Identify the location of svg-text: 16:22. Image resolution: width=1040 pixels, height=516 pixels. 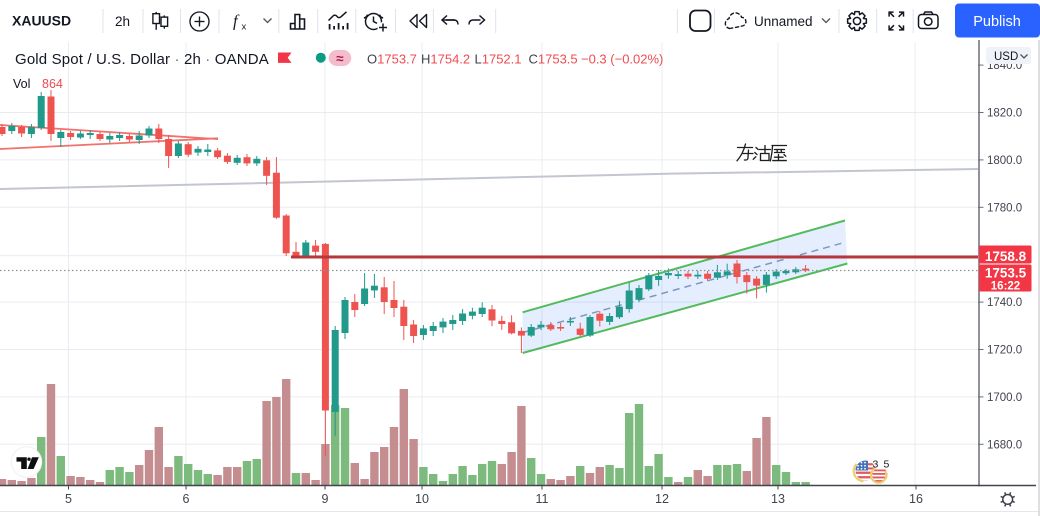
(1005, 287).